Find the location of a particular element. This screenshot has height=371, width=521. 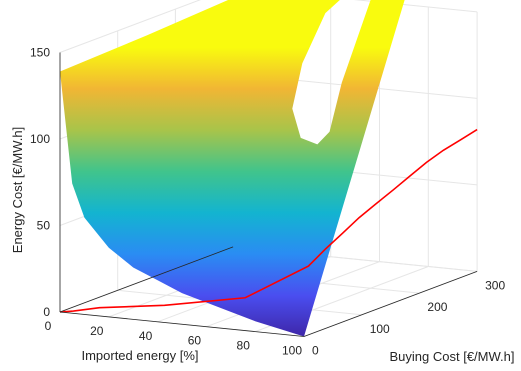

z-tick-label: 150 is located at coordinates (40, 53).